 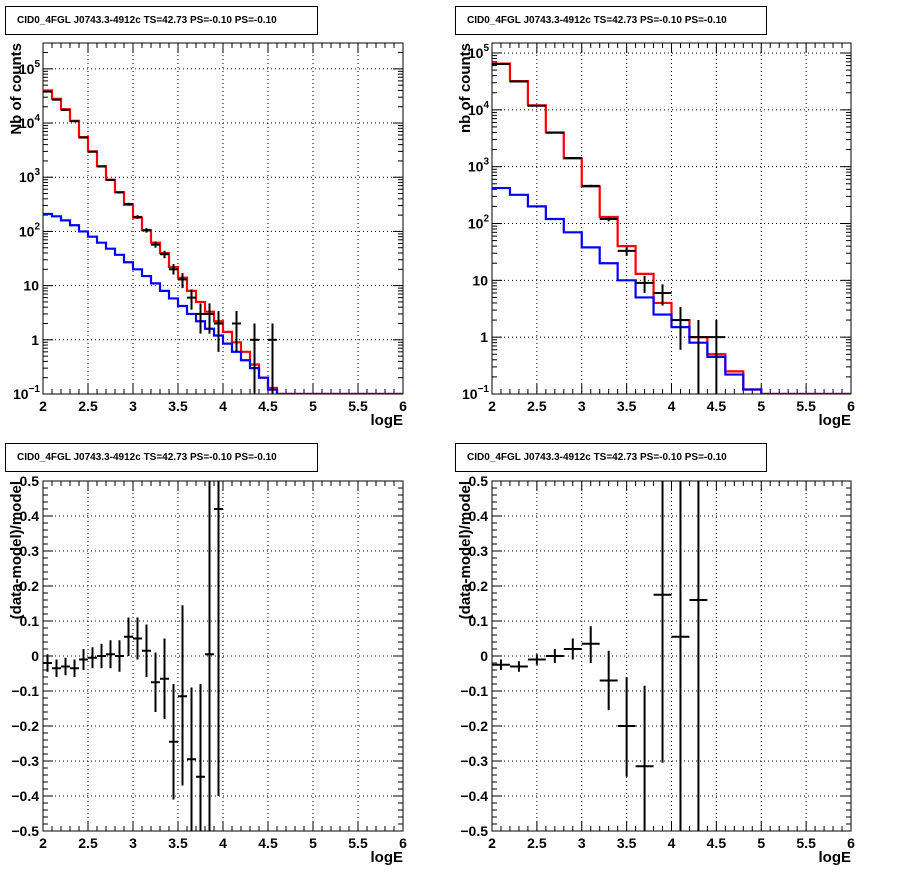 I want to click on y-axis-title: nb of counts, so click(x=465, y=88).